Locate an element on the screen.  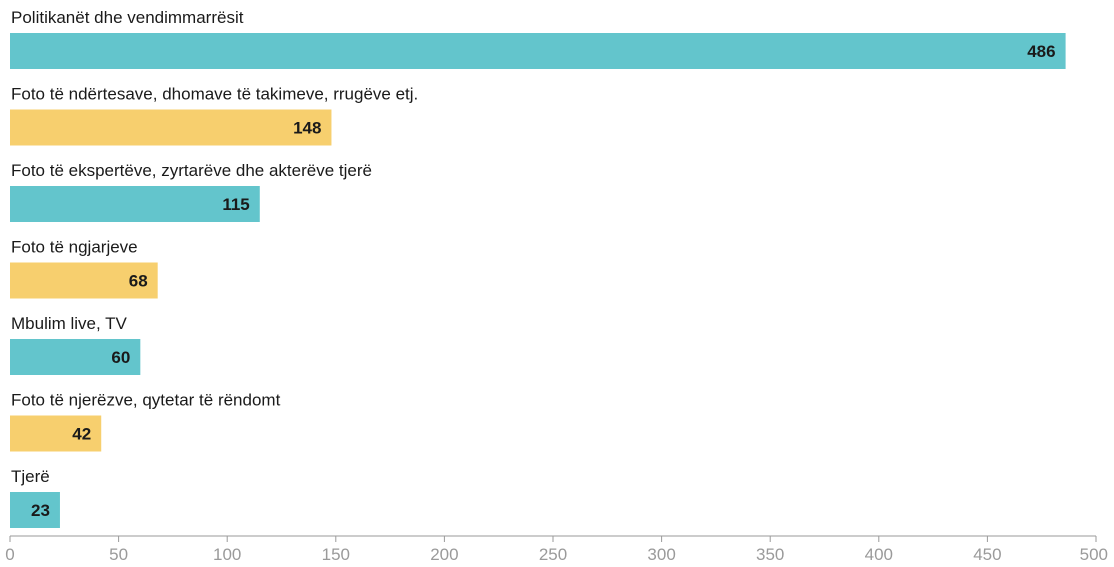
x-tick-label: 300 is located at coordinates (661, 554).